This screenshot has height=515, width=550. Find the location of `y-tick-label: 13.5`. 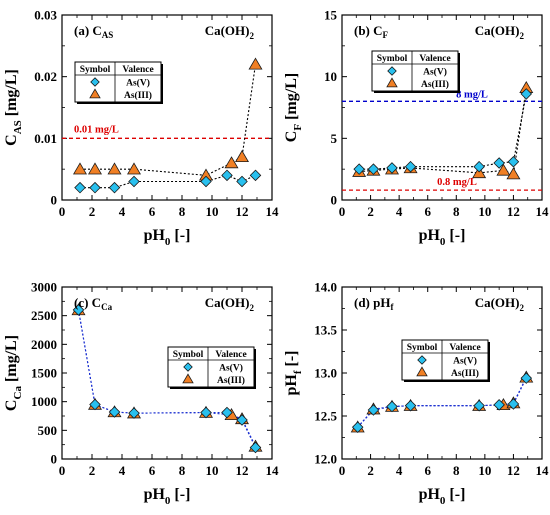

y-tick-label: 13.5 is located at coordinates (325, 330).